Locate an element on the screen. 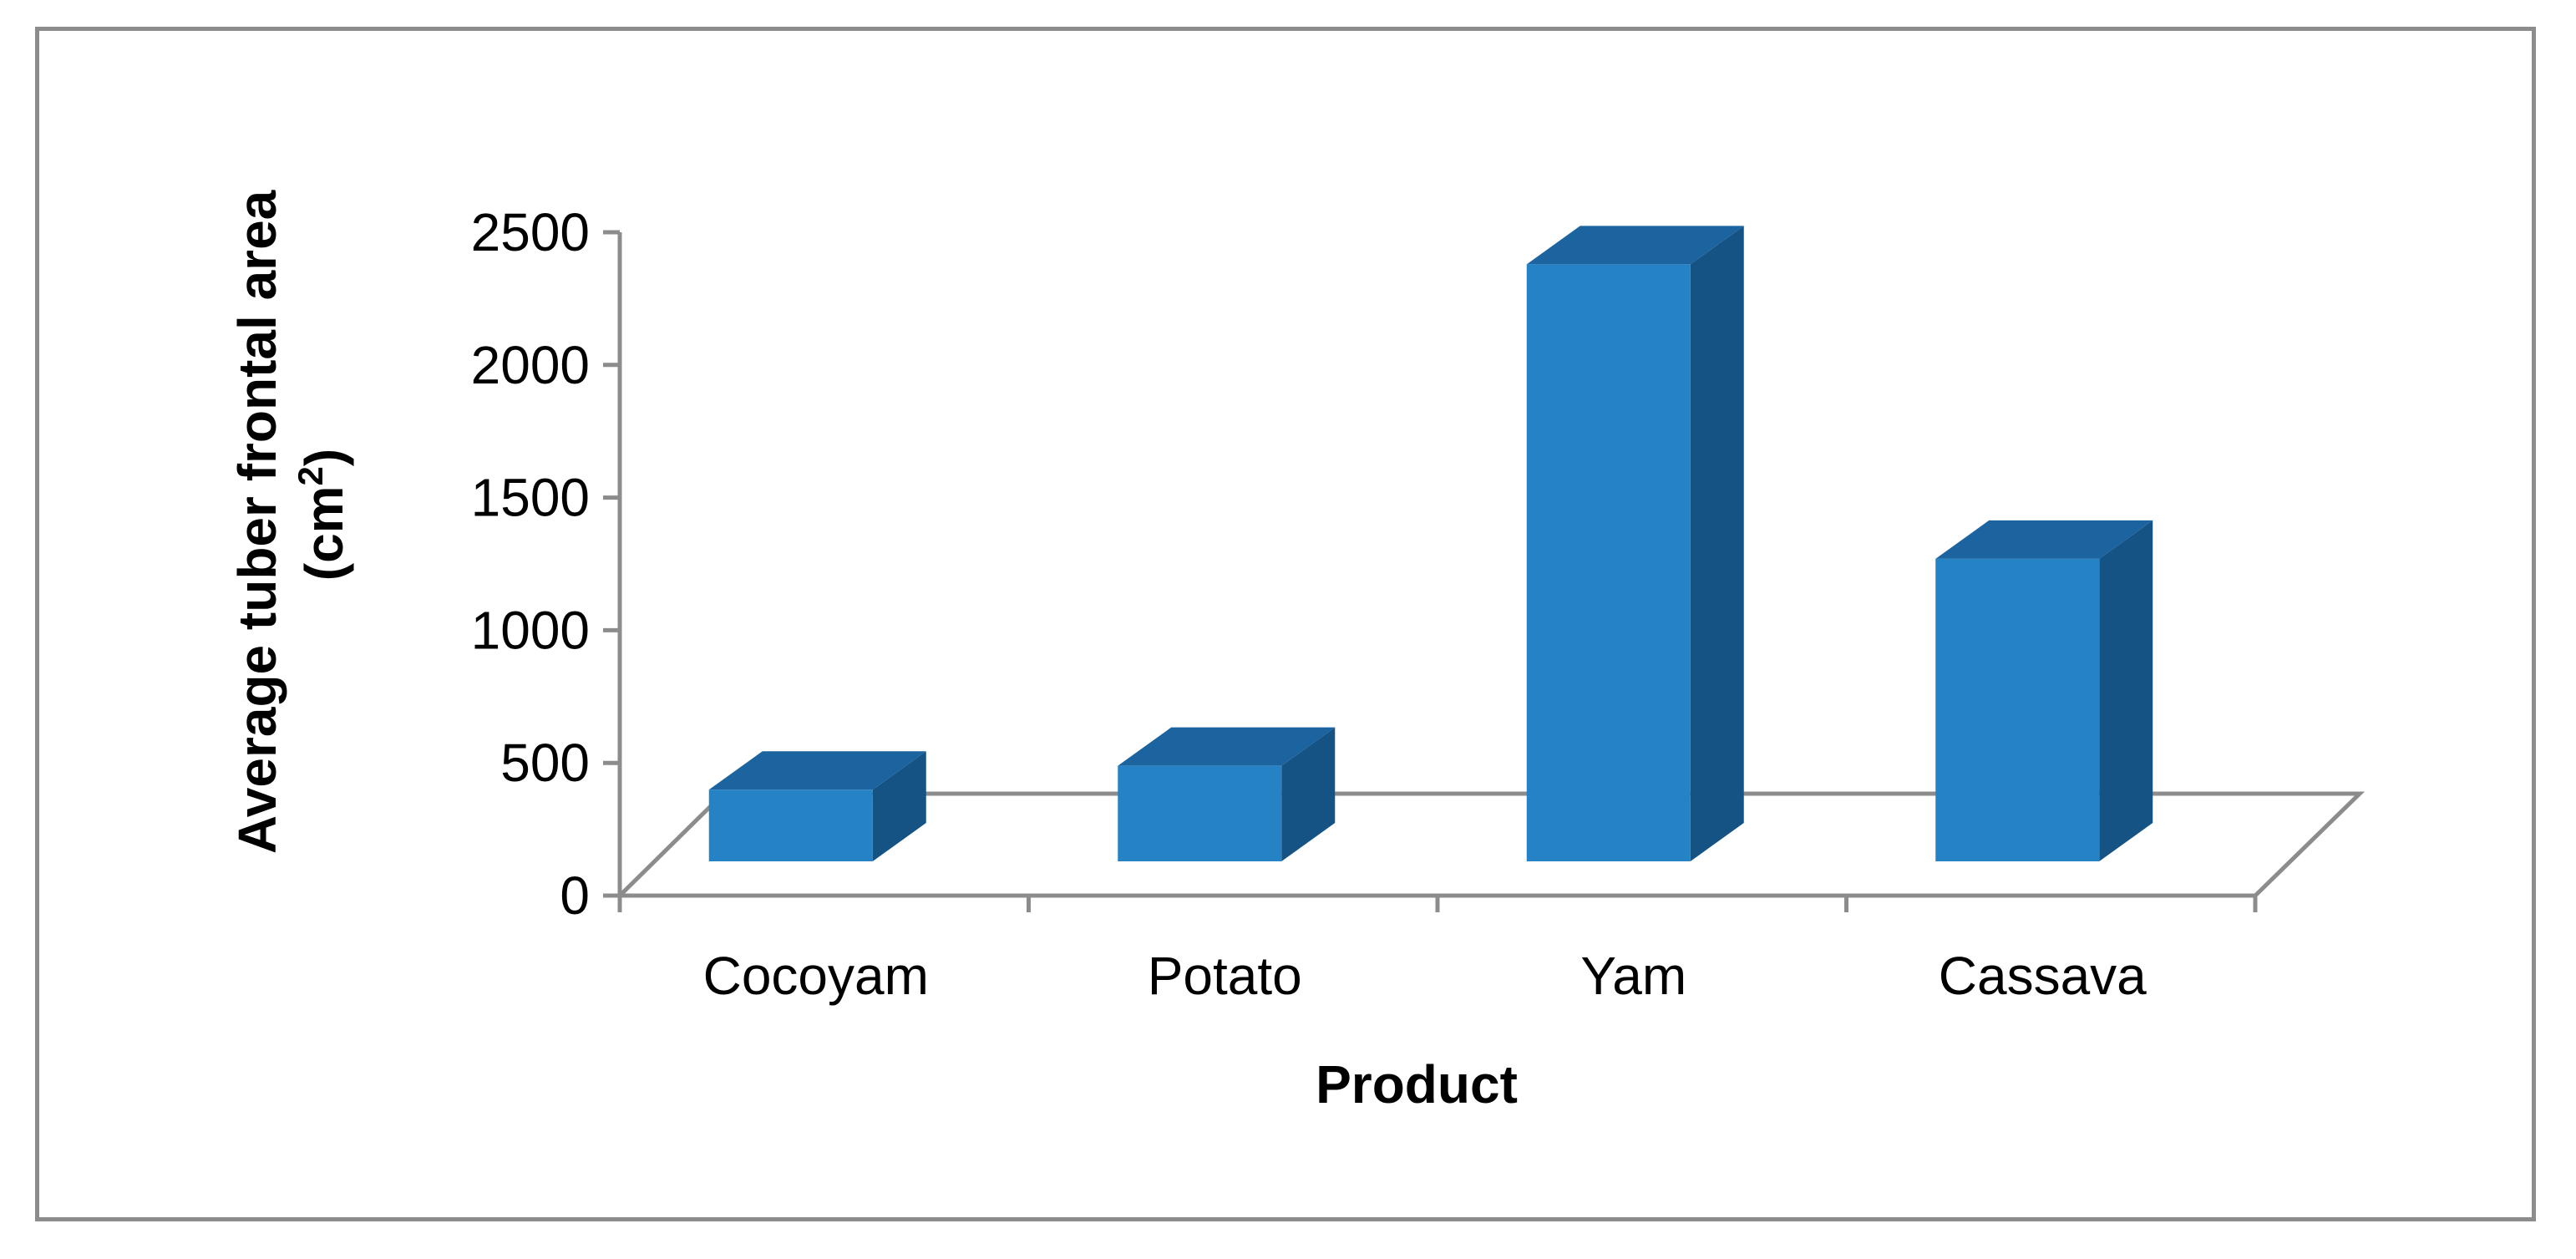 The height and width of the screenshot is (1259, 2576). y-axis-title-line2: (cm2) is located at coordinates (322, 515).